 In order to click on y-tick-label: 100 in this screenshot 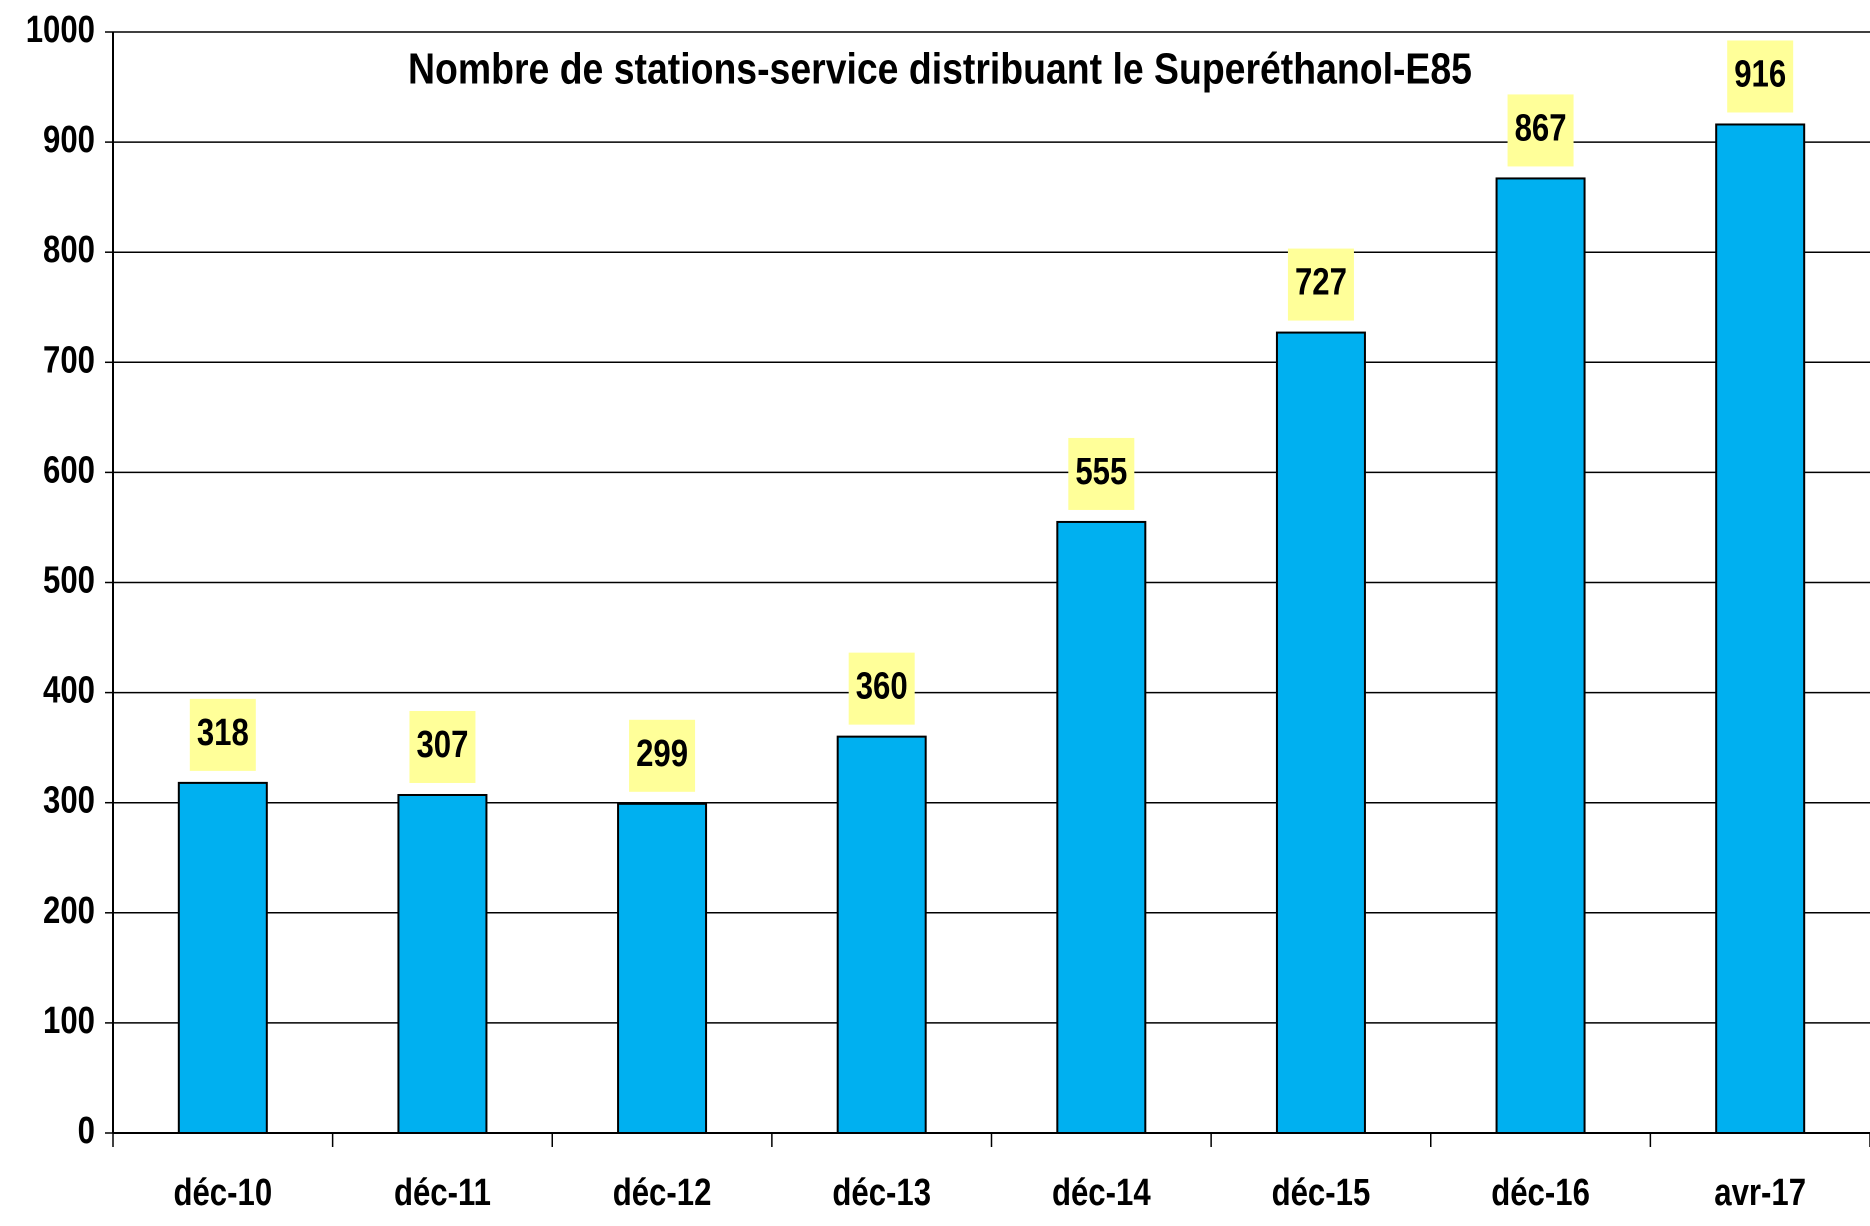, I will do `click(69, 1021)`.